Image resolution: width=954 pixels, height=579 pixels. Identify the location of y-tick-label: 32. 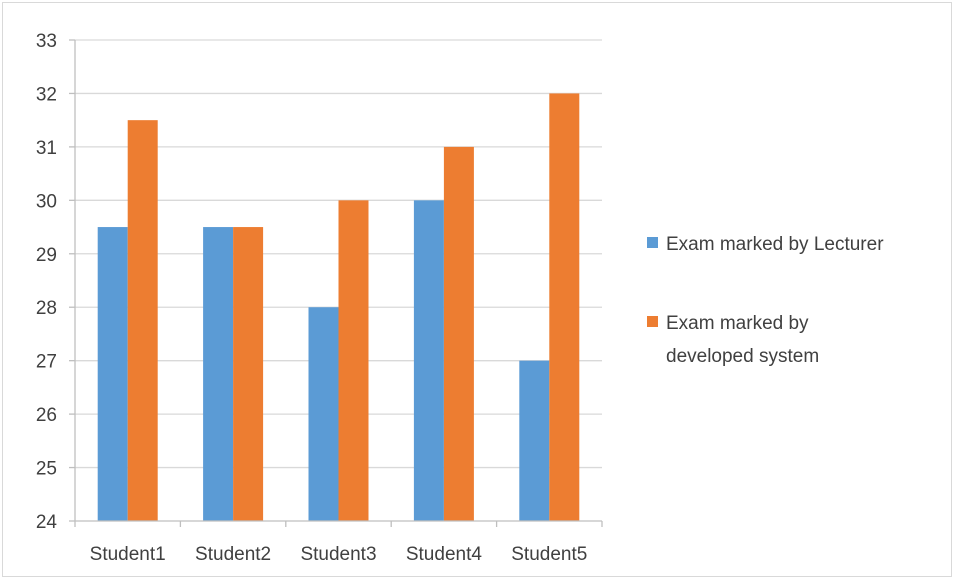
(46, 94).